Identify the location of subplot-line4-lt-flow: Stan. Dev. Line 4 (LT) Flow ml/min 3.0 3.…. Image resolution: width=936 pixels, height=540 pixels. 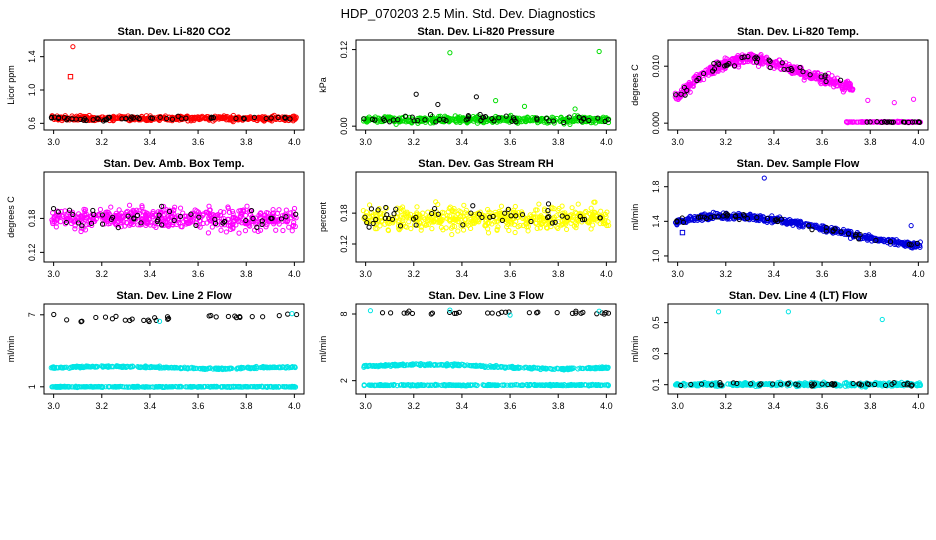
(780, 354).